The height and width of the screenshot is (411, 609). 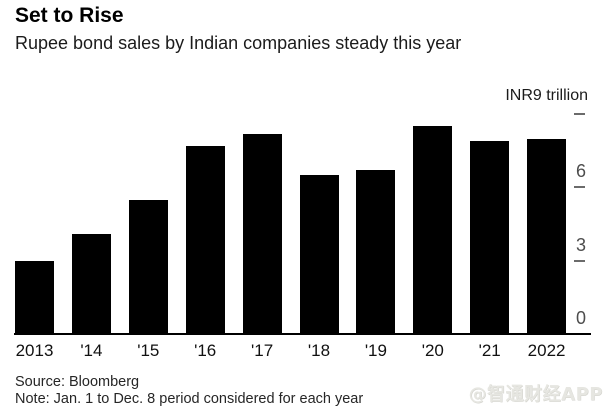 What do you see at coordinates (580, 171) in the screenshot?
I see `y-tick-label: 6` at bounding box center [580, 171].